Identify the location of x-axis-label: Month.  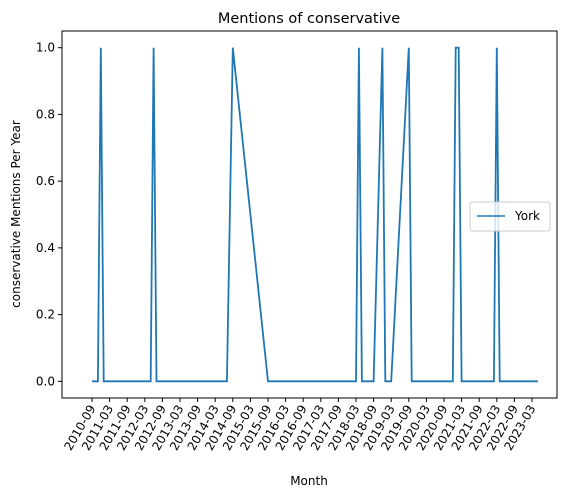
(309, 481).